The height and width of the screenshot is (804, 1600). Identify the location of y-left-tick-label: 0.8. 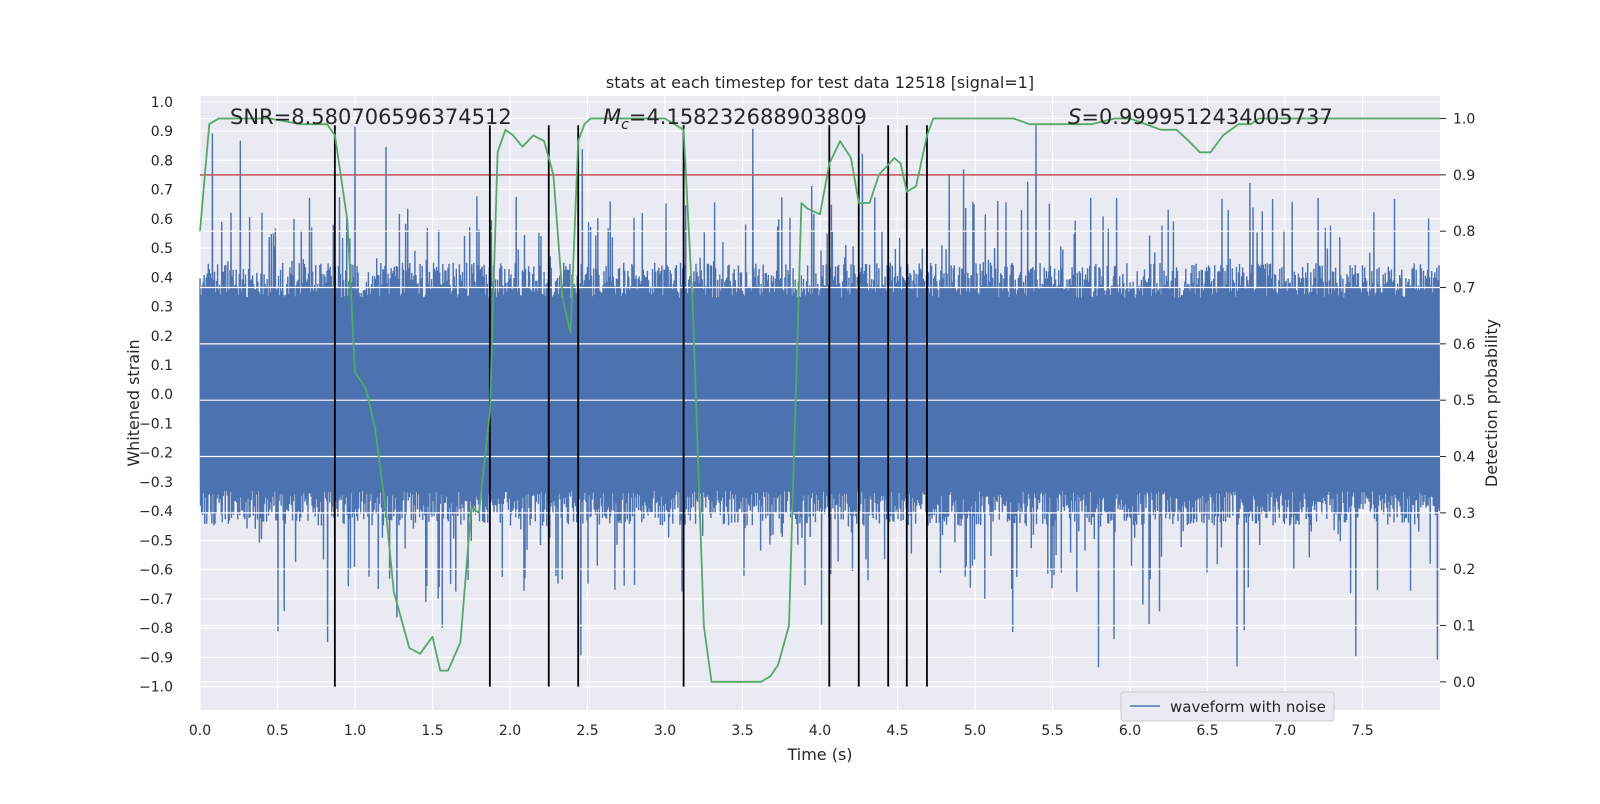
(162, 161).